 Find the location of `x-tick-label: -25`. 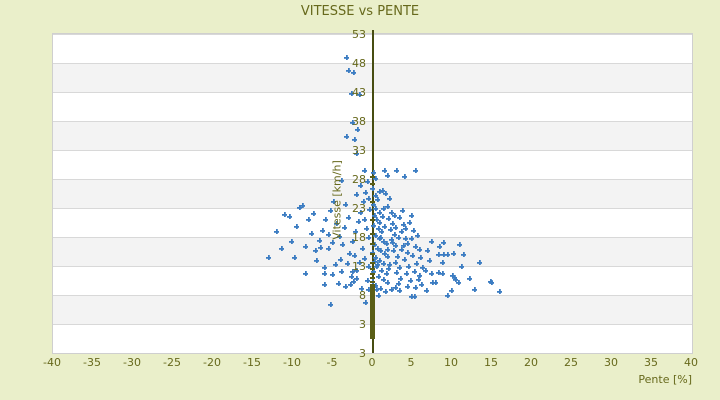

x-tick-label: -25 is located at coordinates (172, 362).